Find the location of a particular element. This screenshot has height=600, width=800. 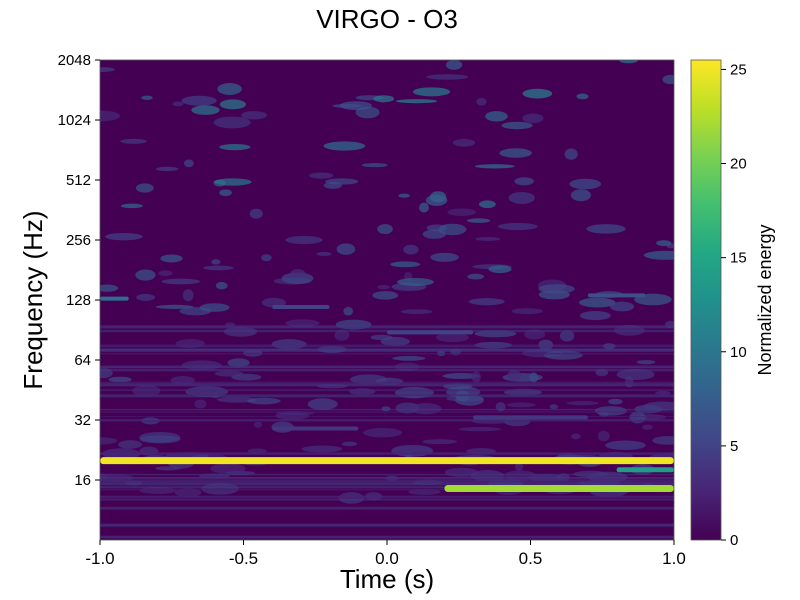

x-axis: -1.0 -0.5 0.0 0.5 1.0 is located at coordinates (385, 554).